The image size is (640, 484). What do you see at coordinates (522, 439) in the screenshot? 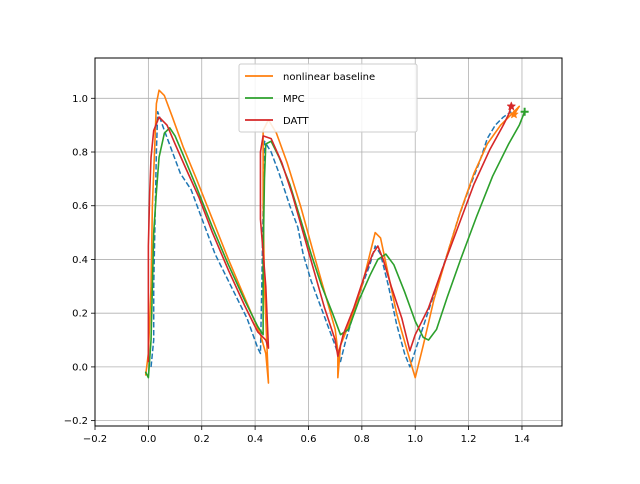
I see `x-tick-label: 1.4` at bounding box center [522, 439].